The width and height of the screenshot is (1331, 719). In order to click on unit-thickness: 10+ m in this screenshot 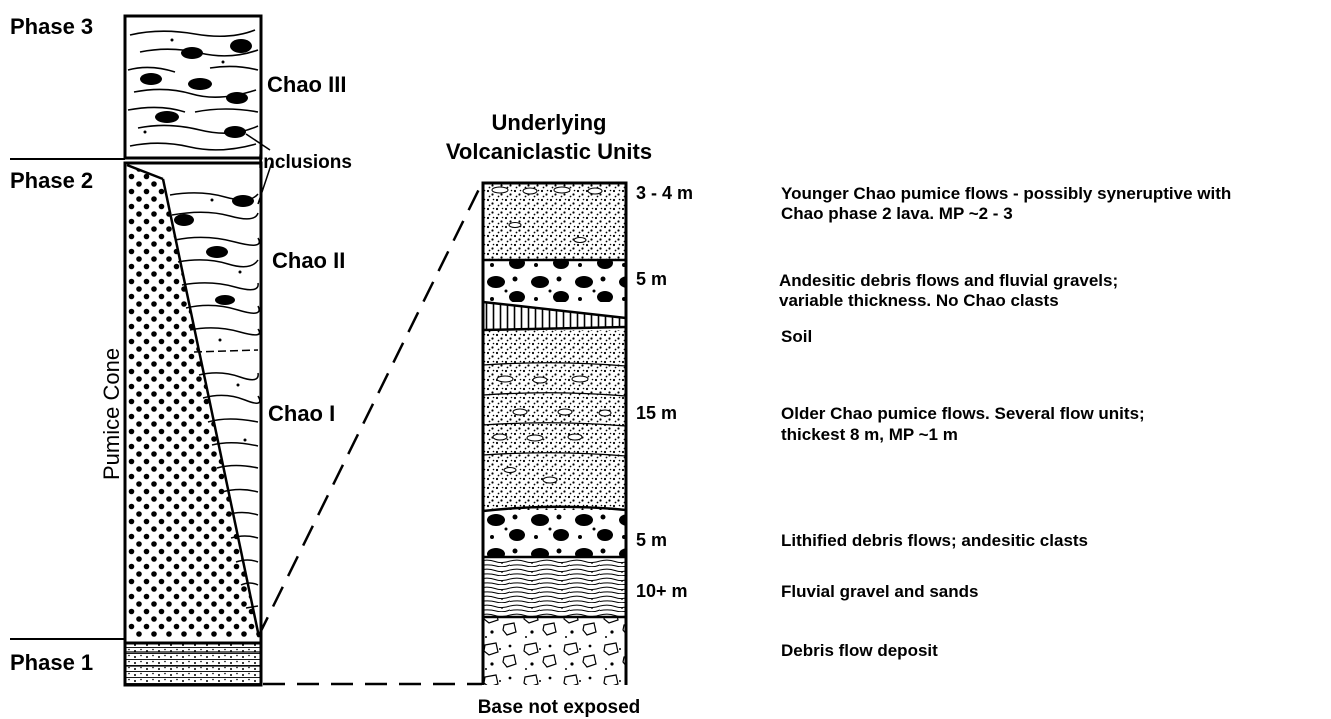, I will do `click(662, 591)`.